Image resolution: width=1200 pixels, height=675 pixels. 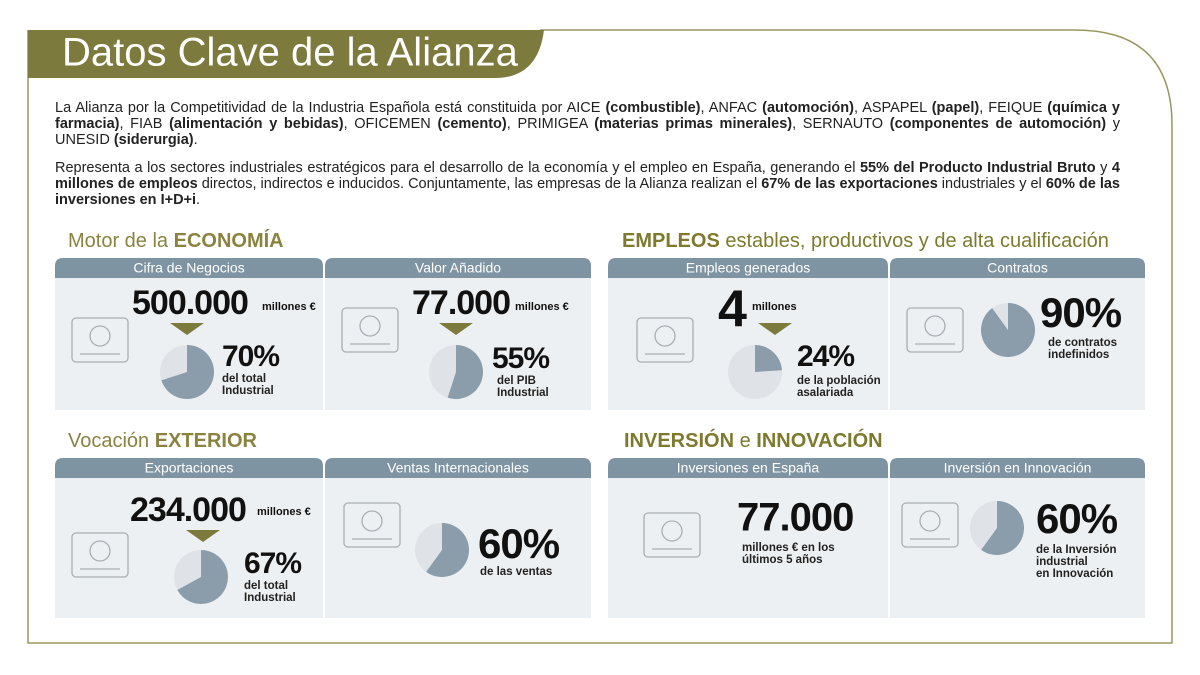 I want to click on description: millones € en los, so click(x=788, y=548).